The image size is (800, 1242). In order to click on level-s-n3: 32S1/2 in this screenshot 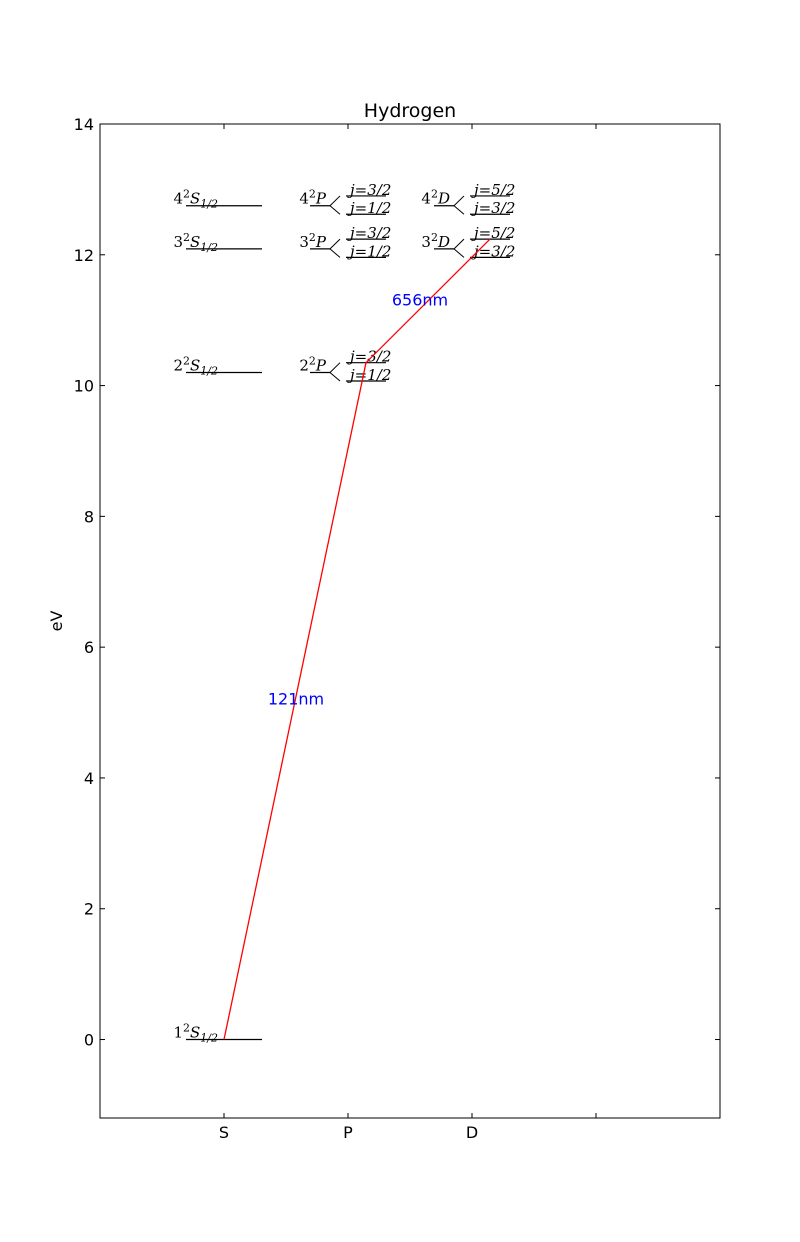, I will do `click(217, 242)`.